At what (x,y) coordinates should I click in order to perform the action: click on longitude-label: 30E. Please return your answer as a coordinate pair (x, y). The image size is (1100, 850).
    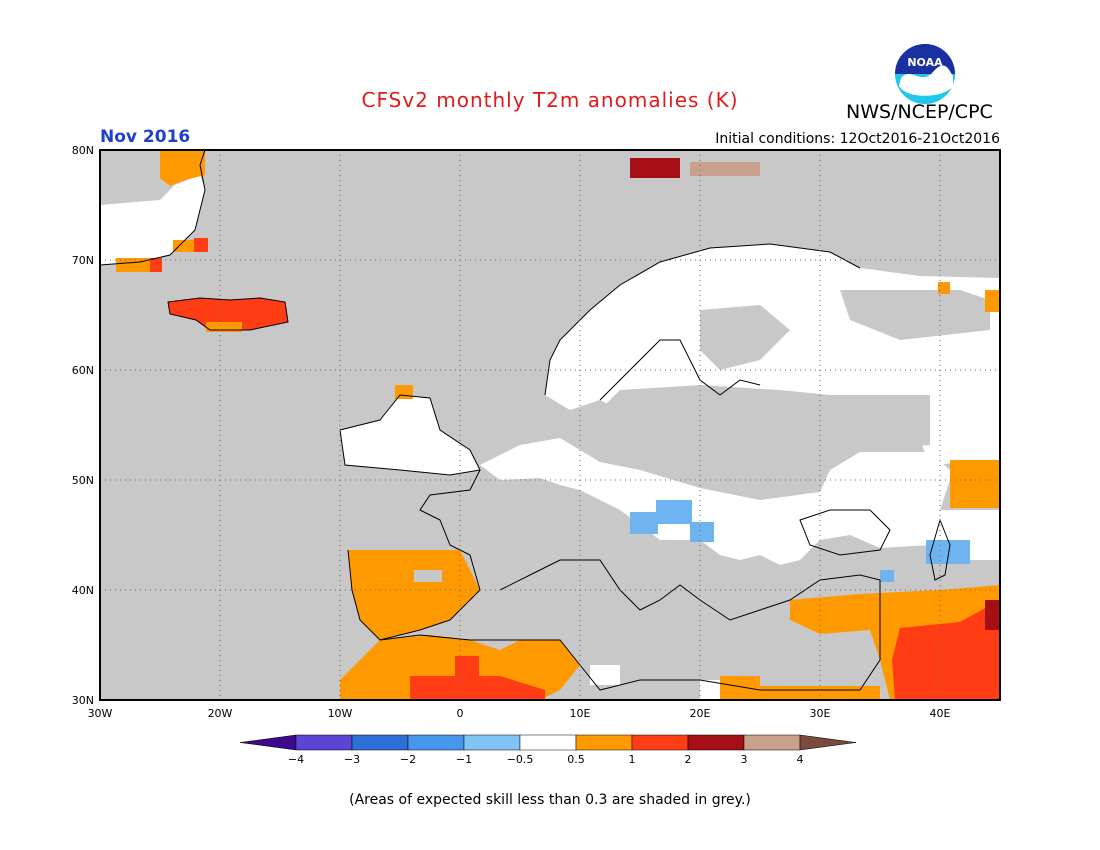
    Looking at the image, I should click on (820, 713).